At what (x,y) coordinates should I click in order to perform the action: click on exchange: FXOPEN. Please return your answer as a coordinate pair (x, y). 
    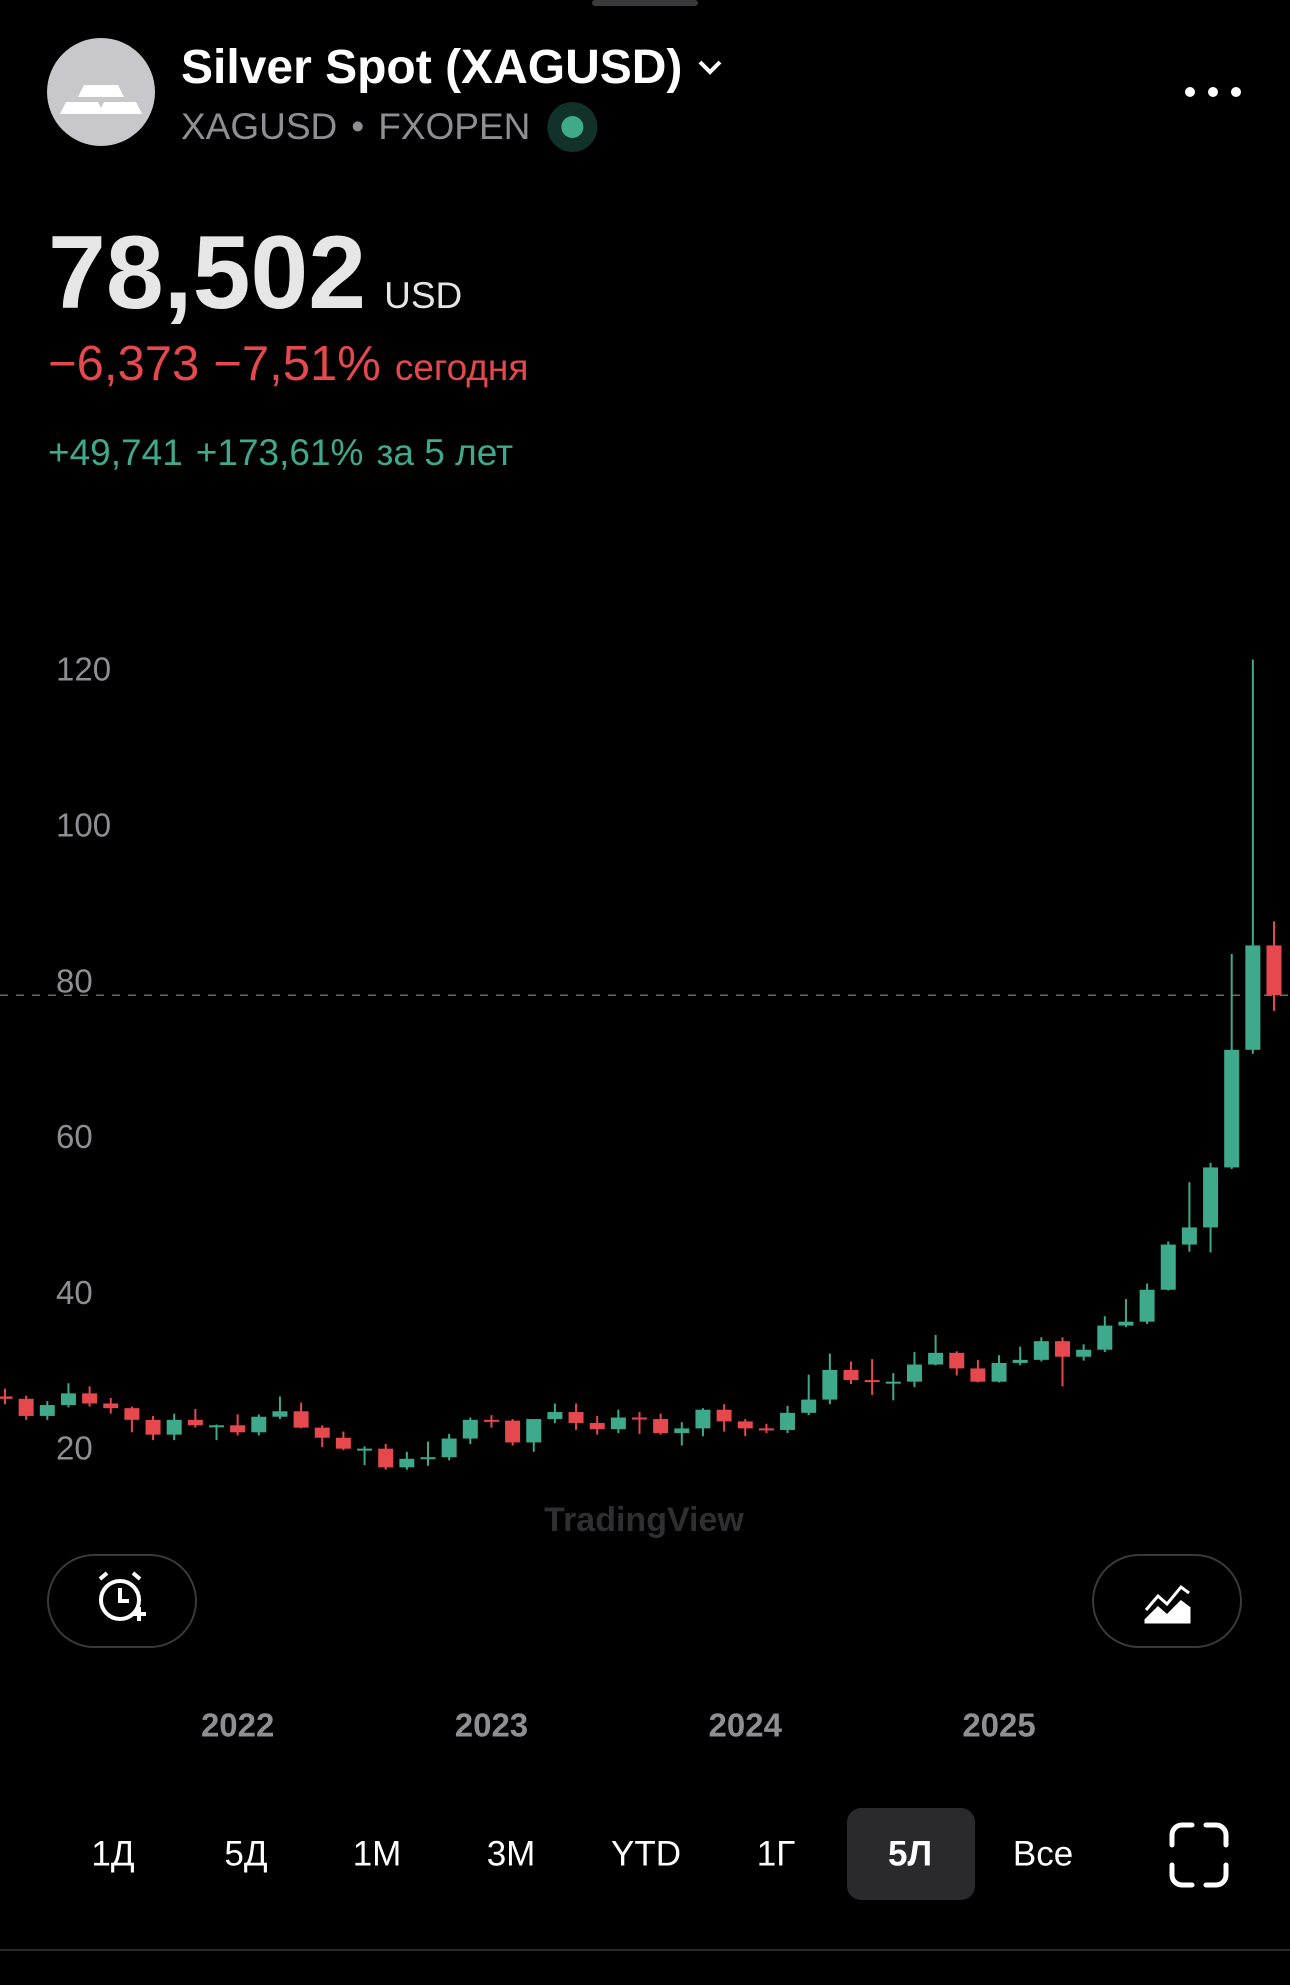
    Looking at the image, I should click on (454, 126).